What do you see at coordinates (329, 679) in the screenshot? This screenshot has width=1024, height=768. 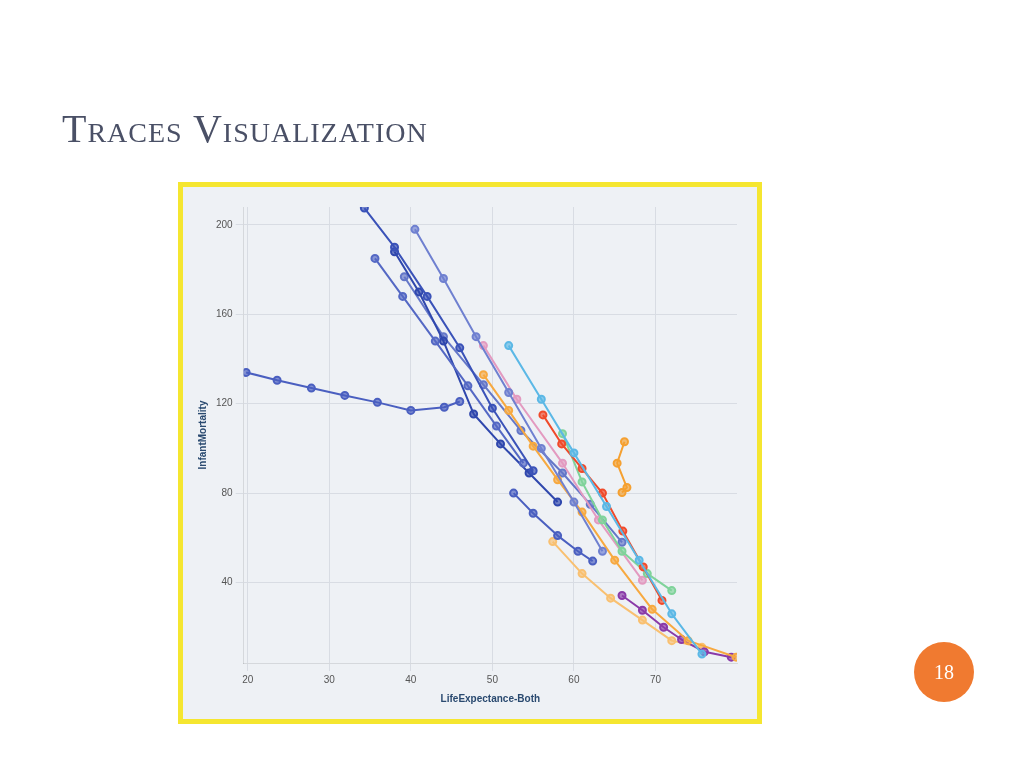 I see `x-tick-label: 30` at bounding box center [329, 679].